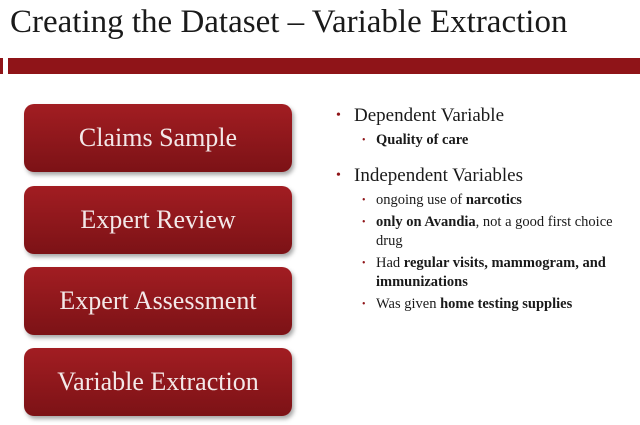  I want to click on bullet-bold-text: only on Avandia, so click(426, 222).